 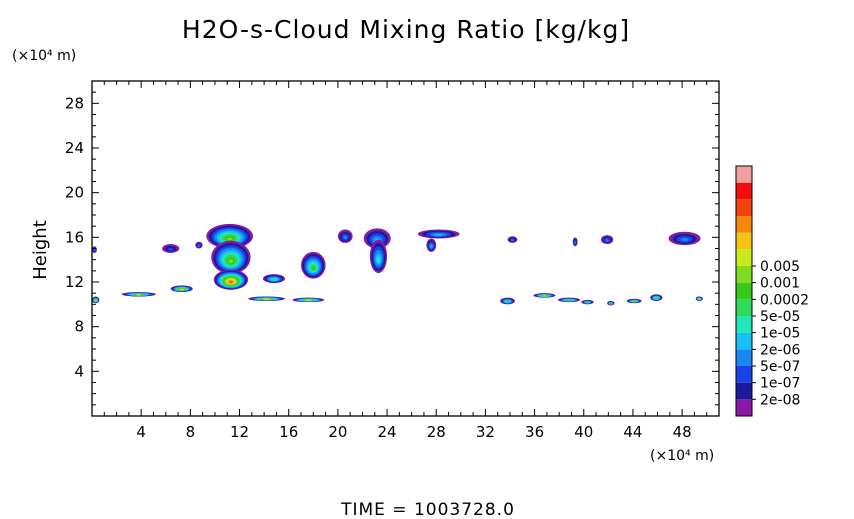 What do you see at coordinates (387, 432) in the screenshot?
I see `x-tick-label: 24` at bounding box center [387, 432].